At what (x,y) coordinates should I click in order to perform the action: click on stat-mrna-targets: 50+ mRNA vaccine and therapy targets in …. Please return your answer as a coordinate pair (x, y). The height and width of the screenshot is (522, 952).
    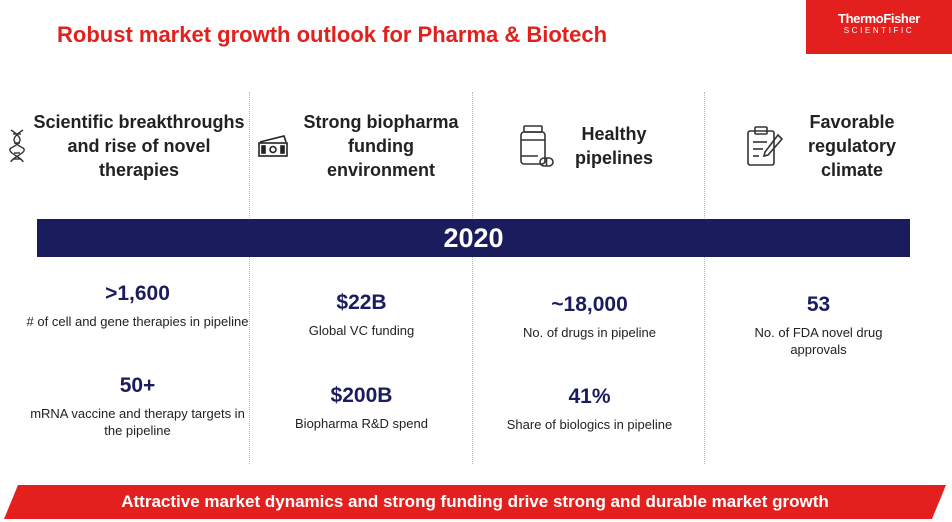
    Looking at the image, I should click on (137, 406).